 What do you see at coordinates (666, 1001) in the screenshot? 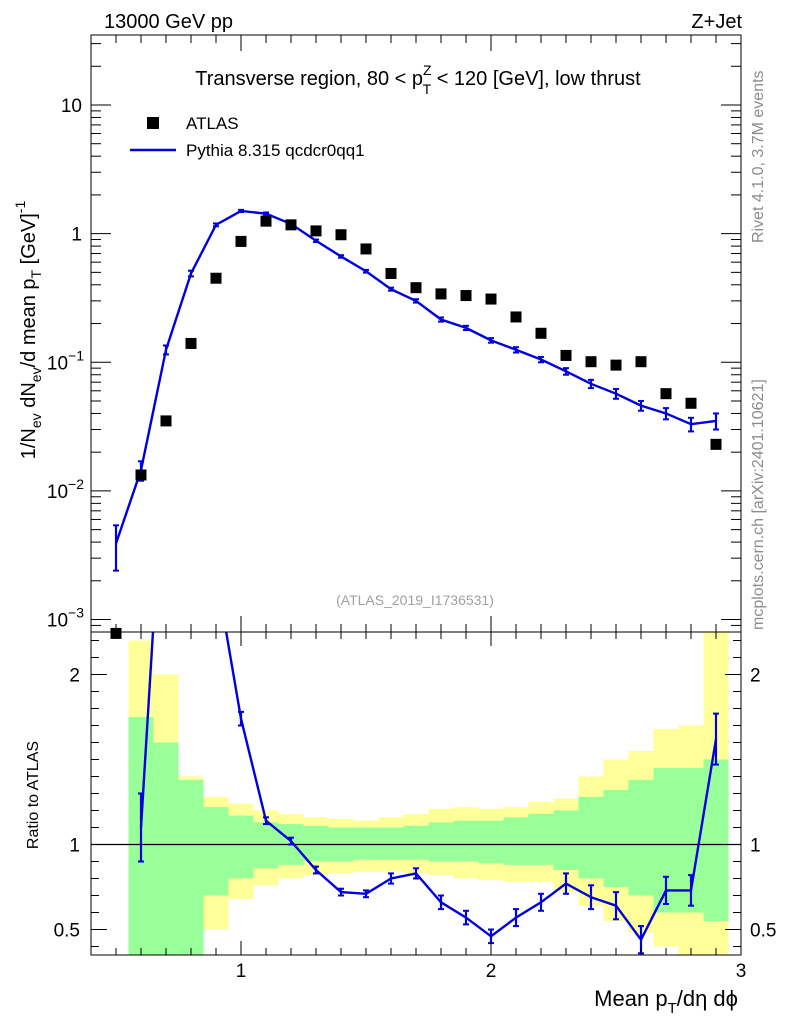
I see `x-axis-label: Mean pT/dη dϕ` at bounding box center [666, 1001].